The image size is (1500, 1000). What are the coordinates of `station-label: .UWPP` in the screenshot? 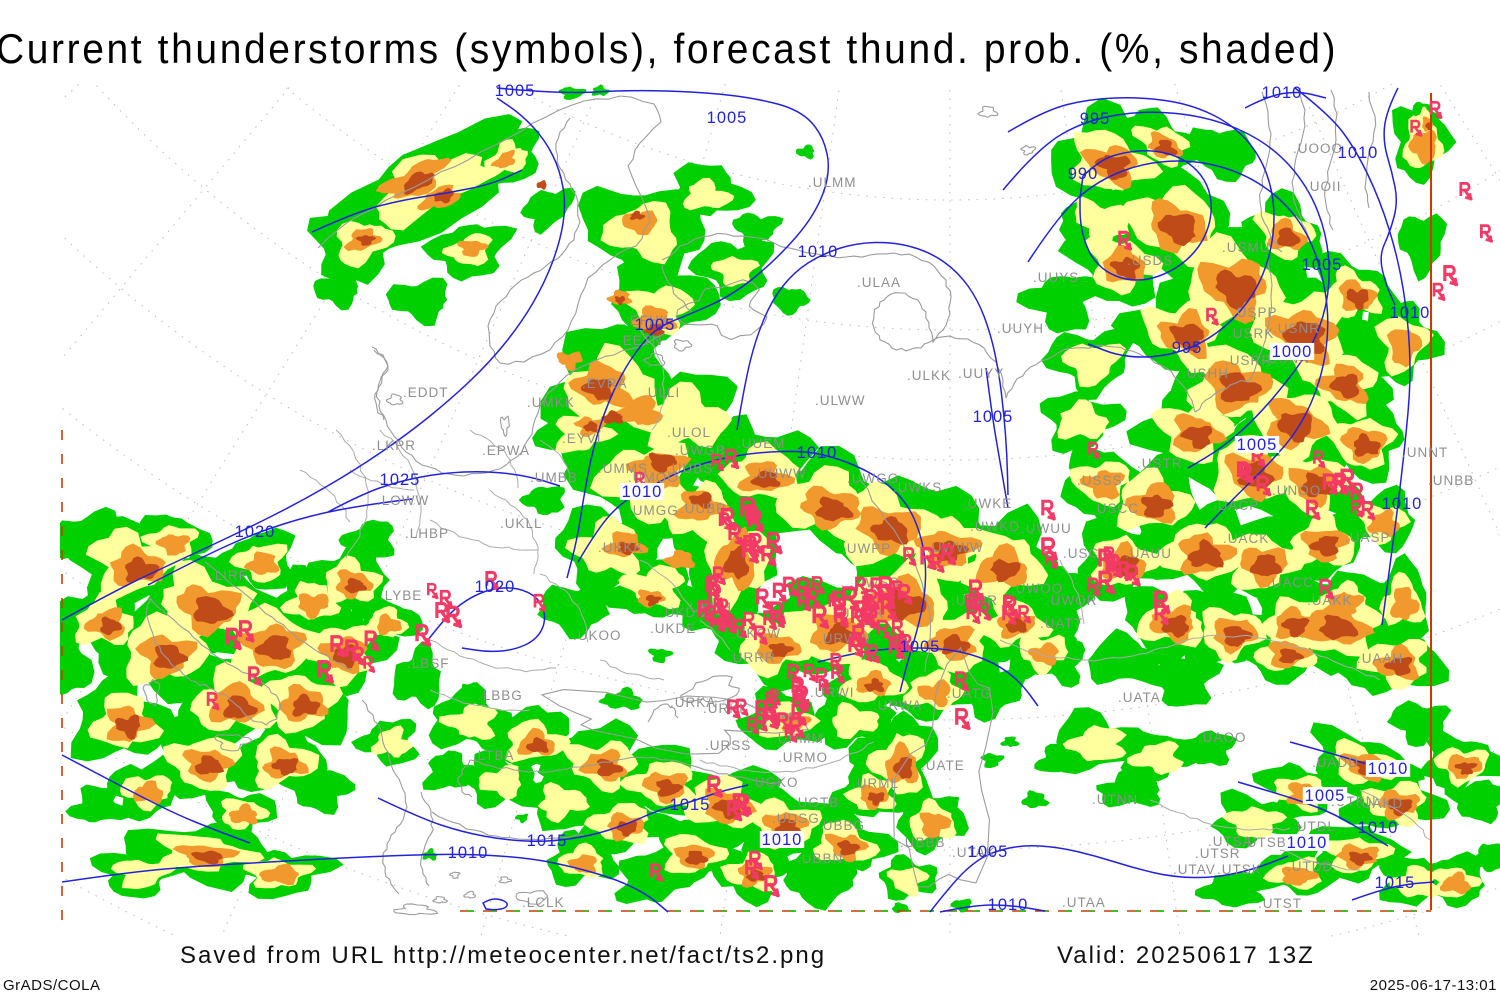 It's located at (866, 548).